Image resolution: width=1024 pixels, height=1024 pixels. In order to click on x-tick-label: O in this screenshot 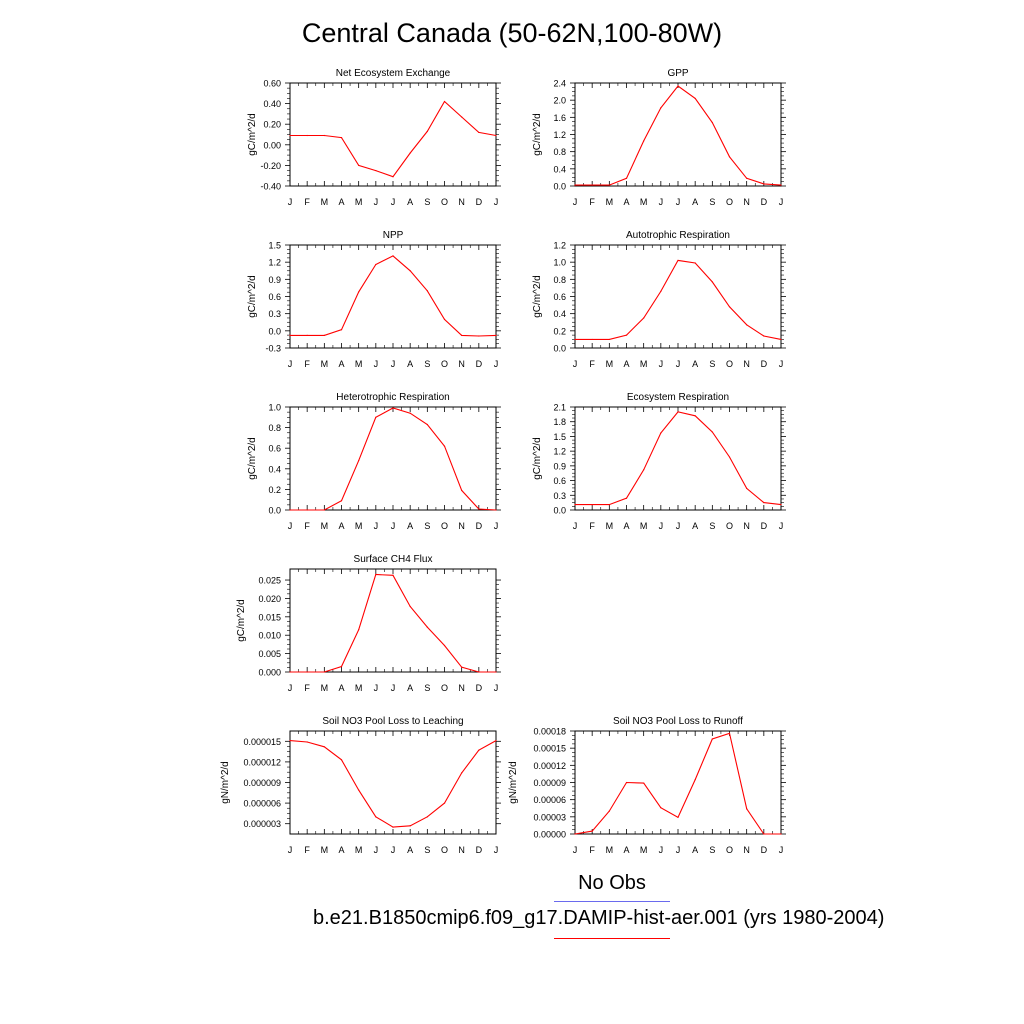, I will do `click(444, 202)`.